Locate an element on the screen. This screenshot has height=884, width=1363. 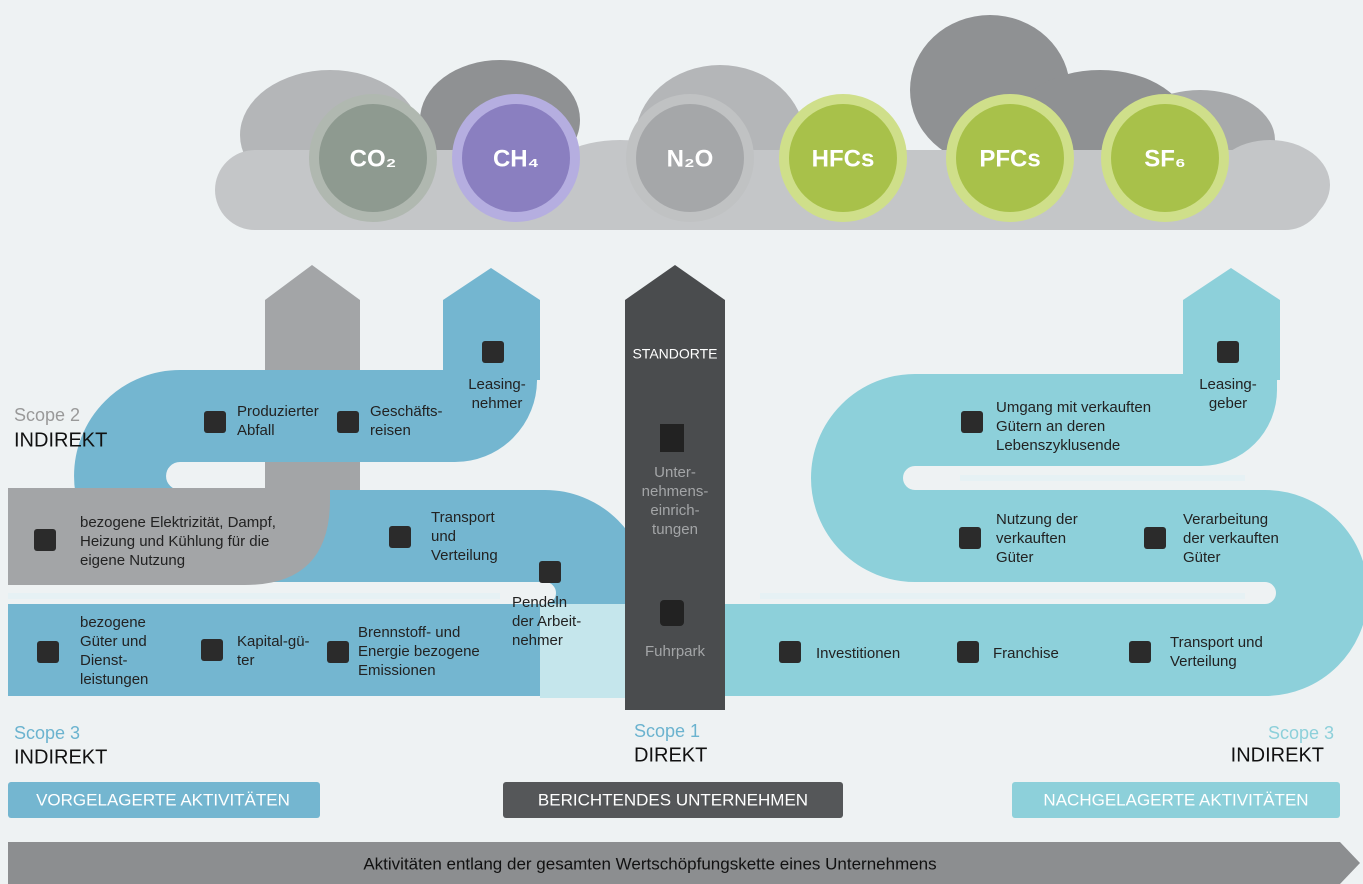
activity-line: verkauften is located at coordinates (1031, 538).